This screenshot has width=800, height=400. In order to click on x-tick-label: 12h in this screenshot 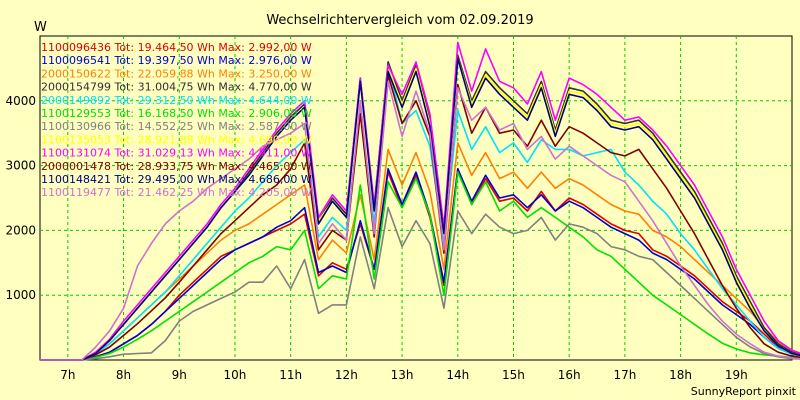, I will do `click(346, 375)`.